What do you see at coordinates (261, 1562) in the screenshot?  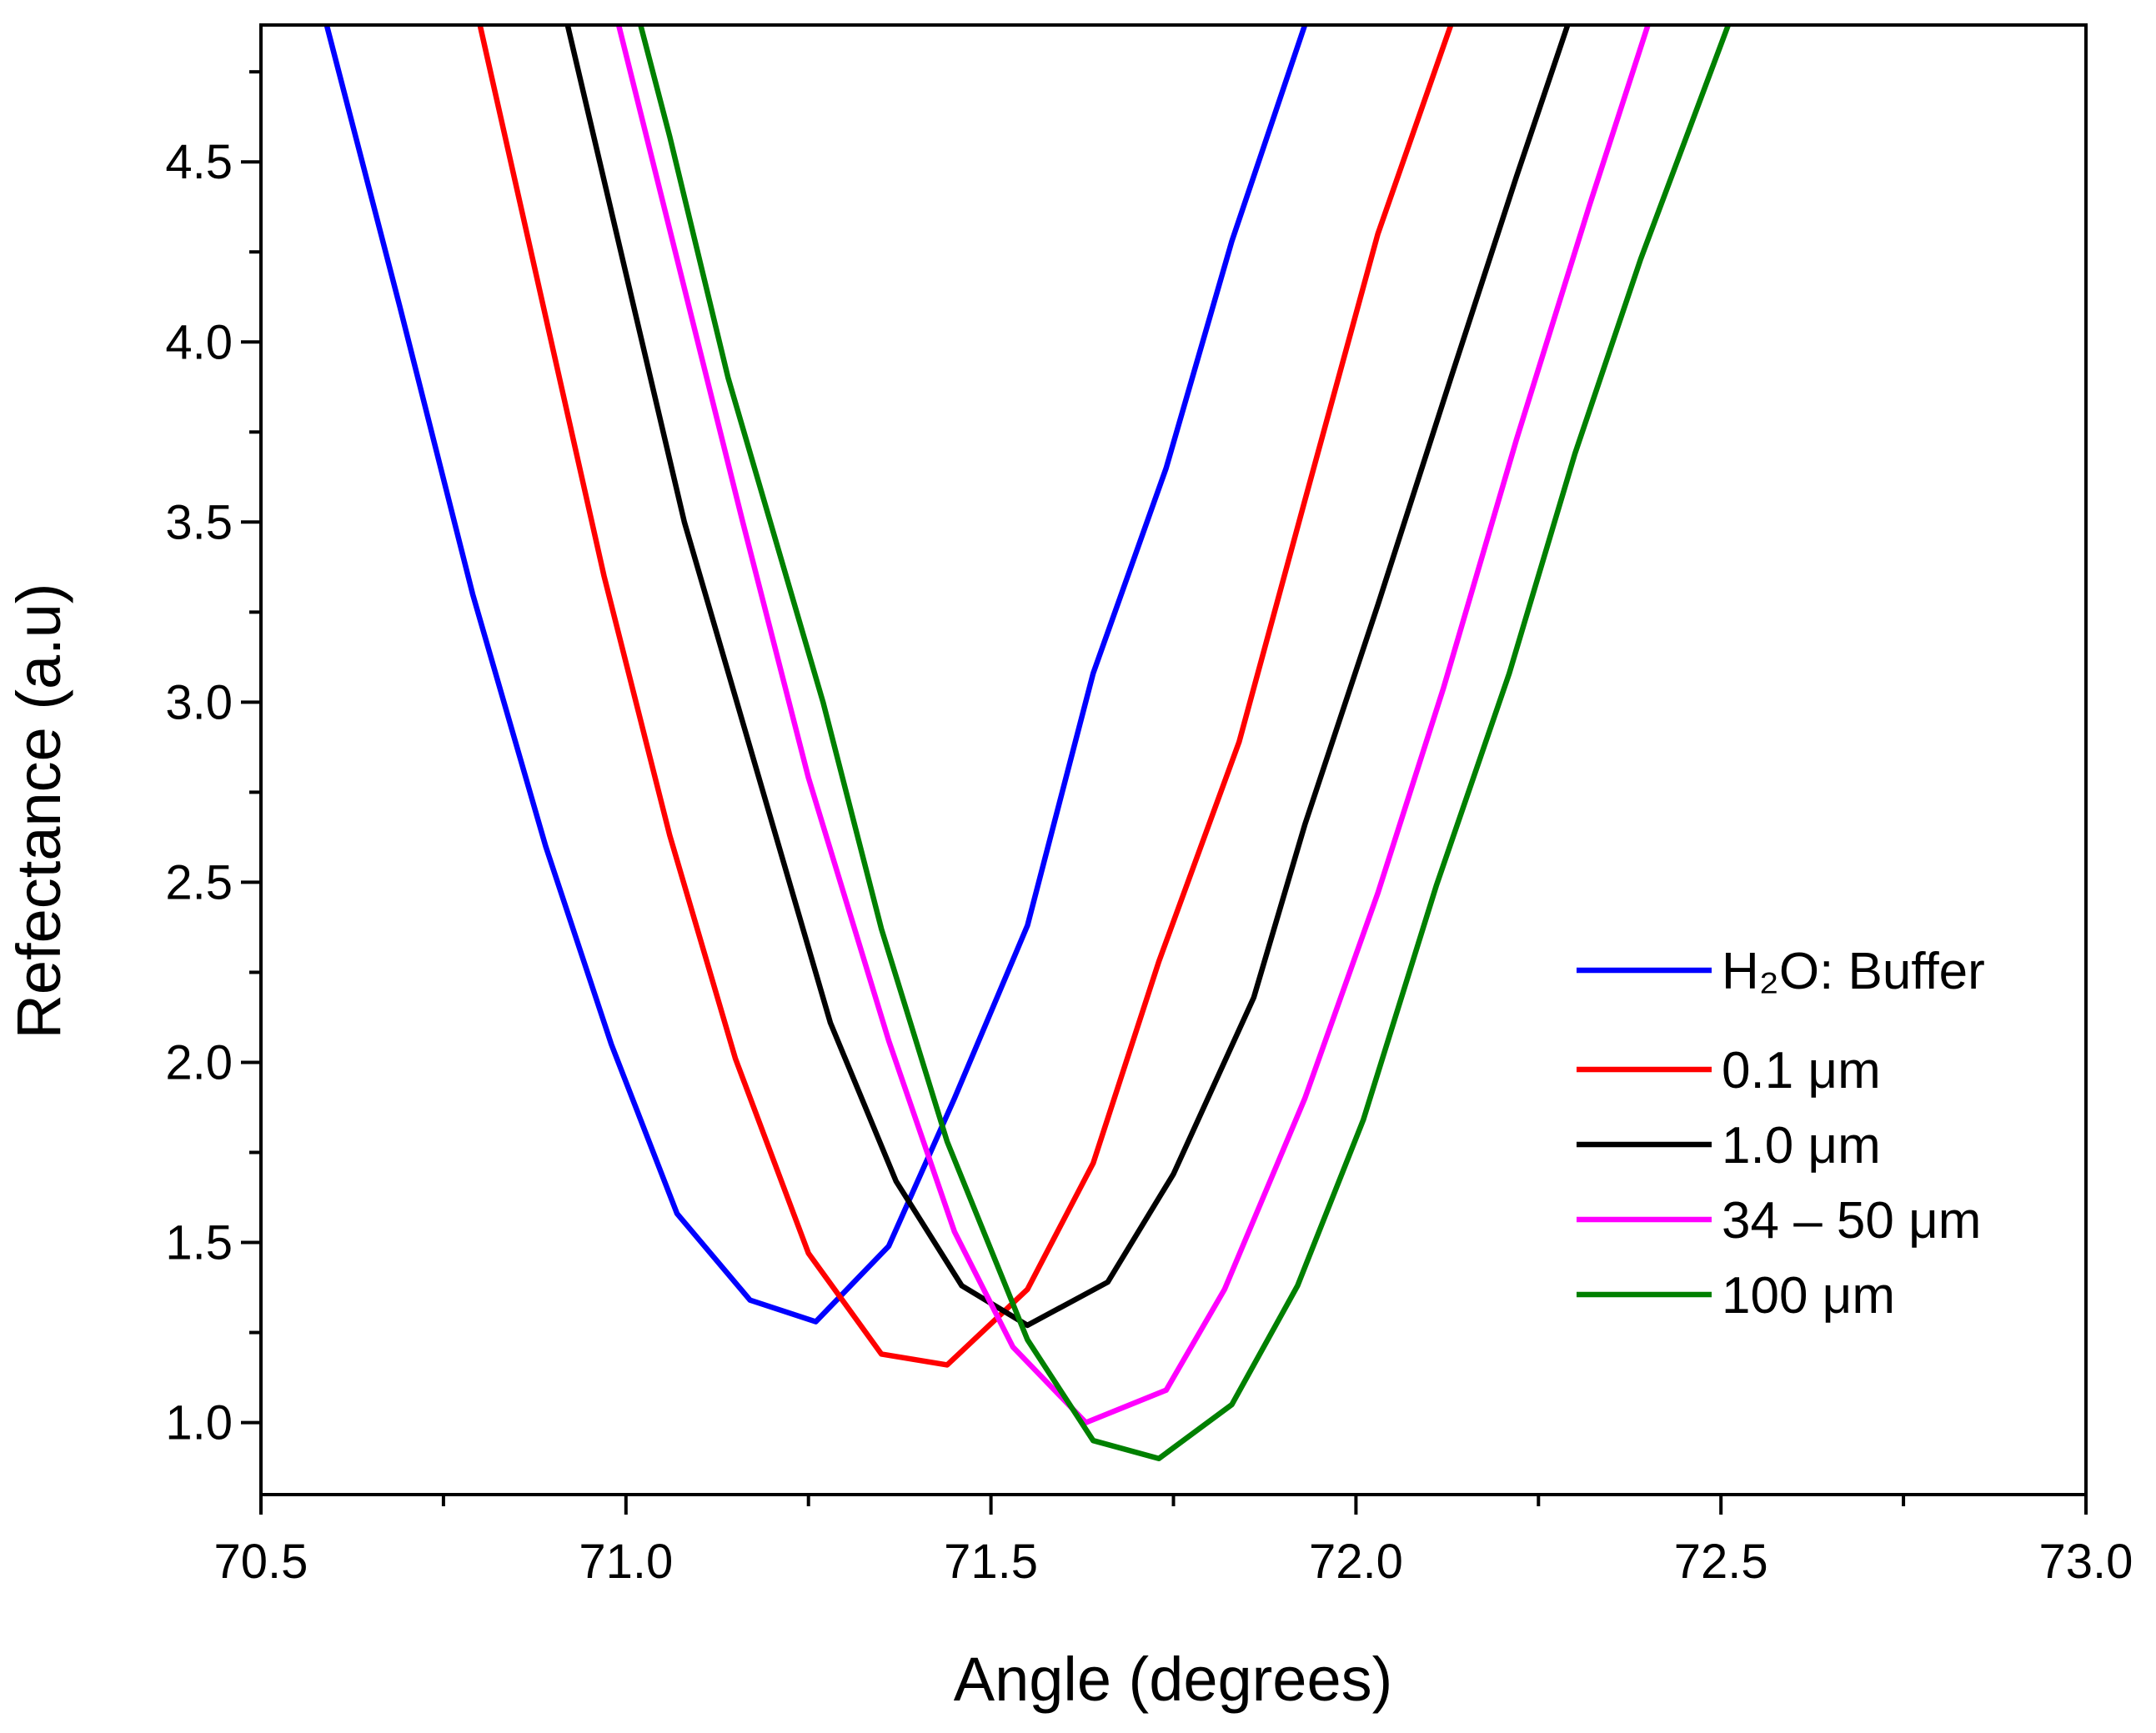 I see `x-tick-label: 70.5` at bounding box center [261, 1562].